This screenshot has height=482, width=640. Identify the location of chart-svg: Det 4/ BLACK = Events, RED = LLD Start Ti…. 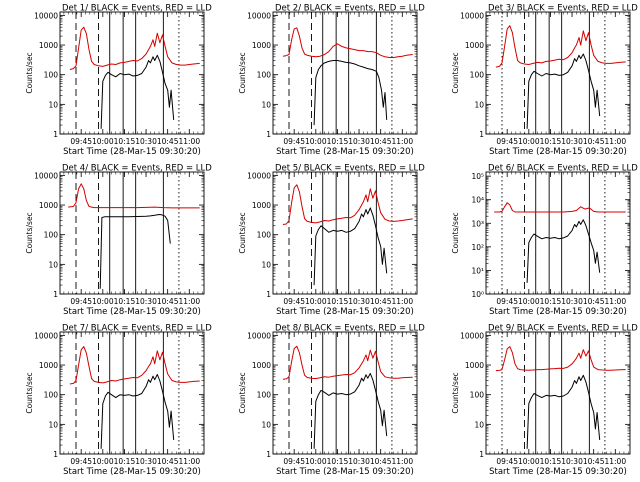
(118, 241).